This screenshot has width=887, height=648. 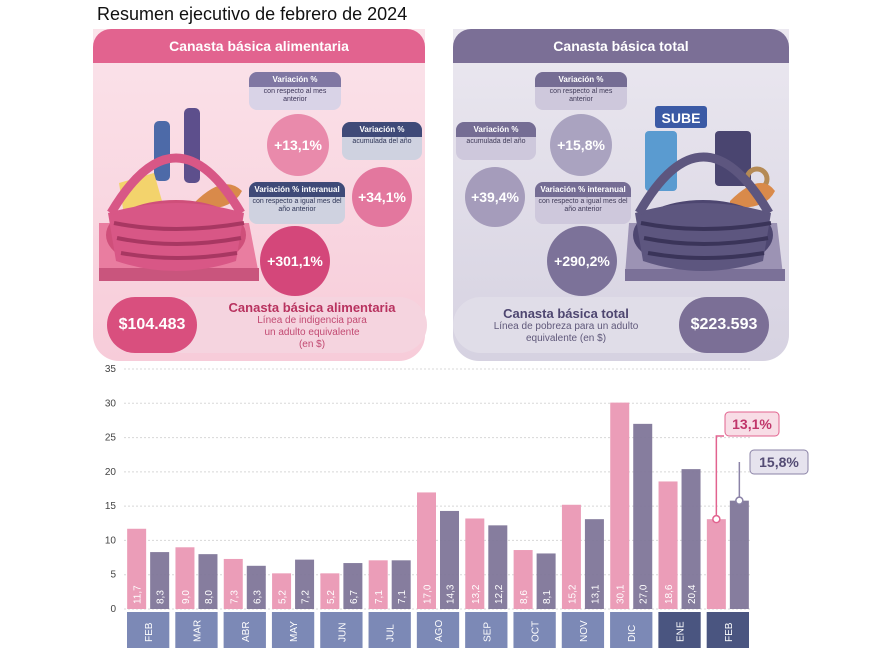 I want to click on bar-value-label: 8,0, so click(x=209, y=597).